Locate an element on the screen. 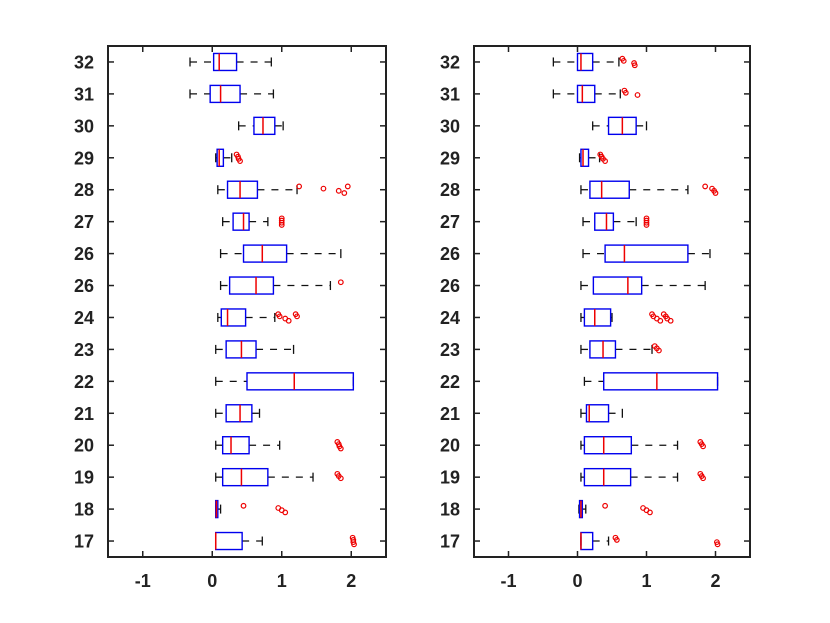  y-tick-label: 18 is located at coordinates (450, 510).